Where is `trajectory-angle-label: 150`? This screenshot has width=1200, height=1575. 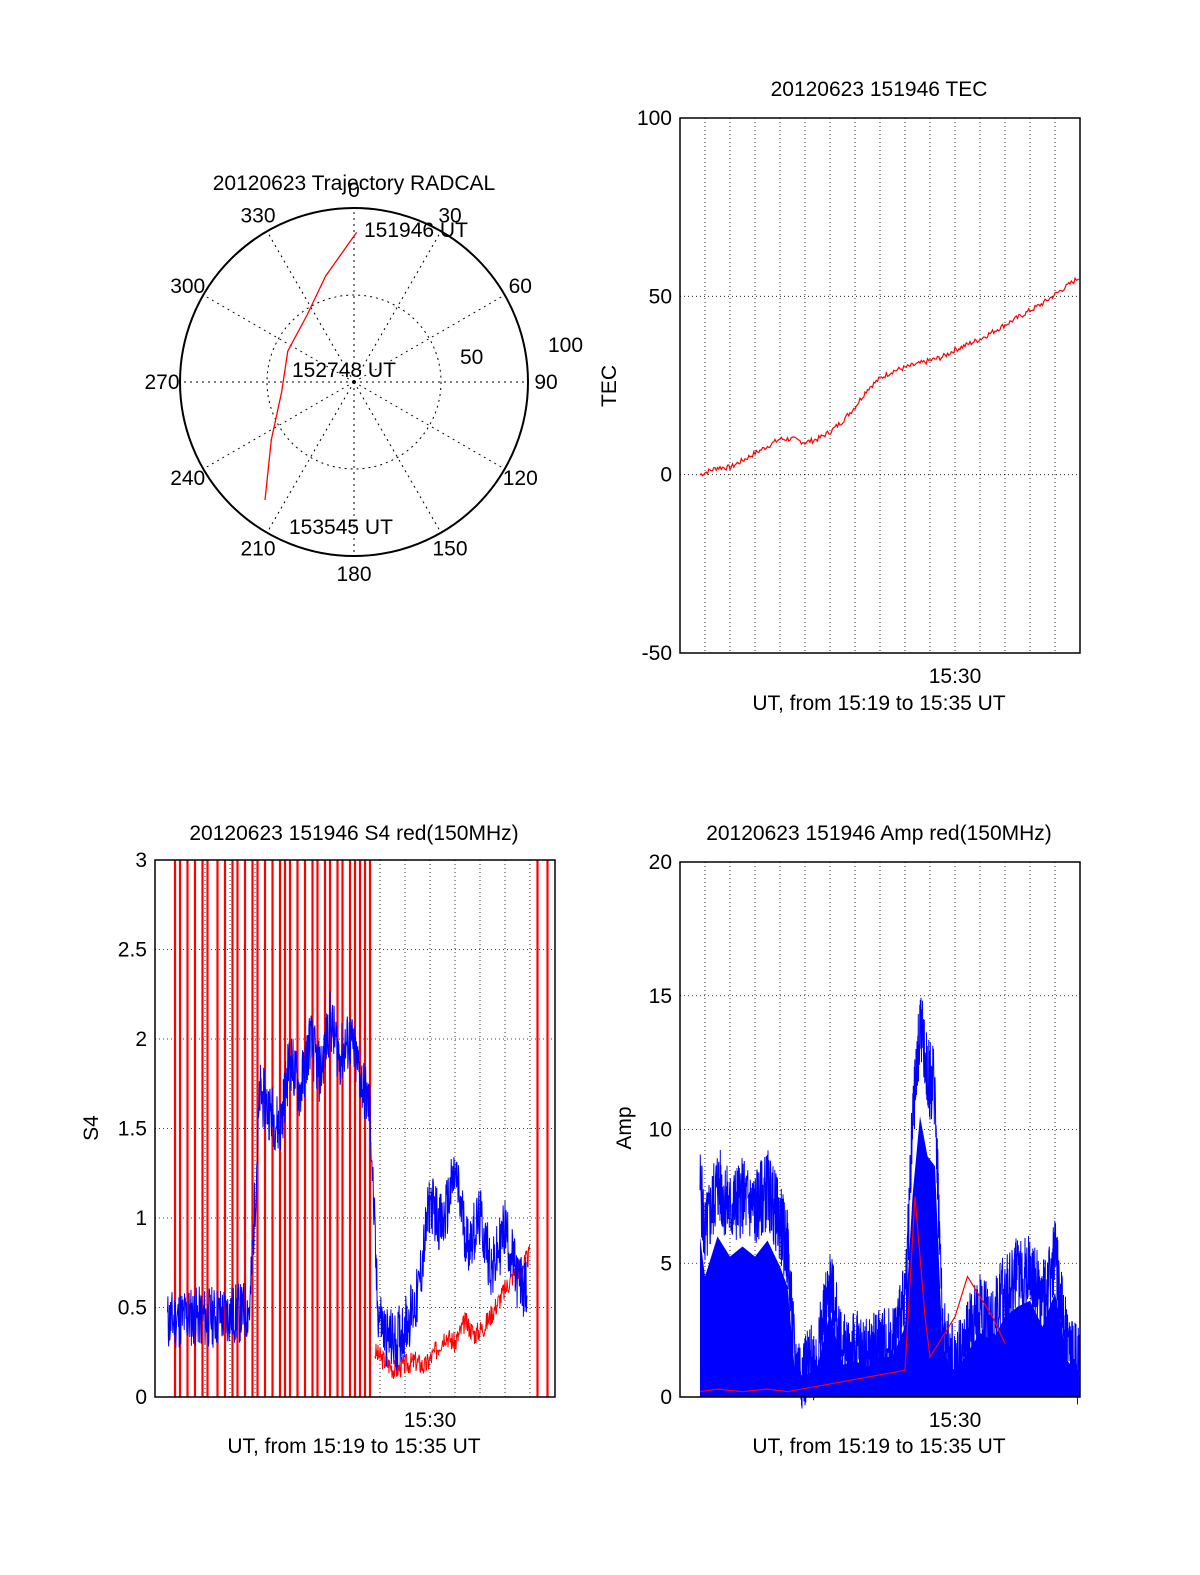 trajectory-angle-label: 150 is located at coordinates (449, 548).